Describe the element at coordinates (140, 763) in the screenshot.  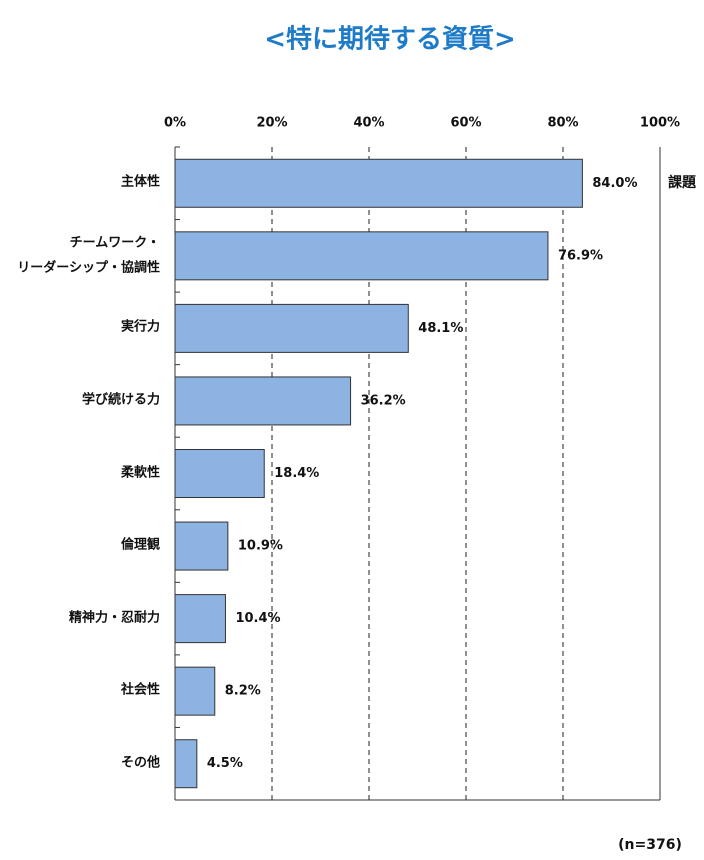
I see `y-tick-label: その他` at that location.